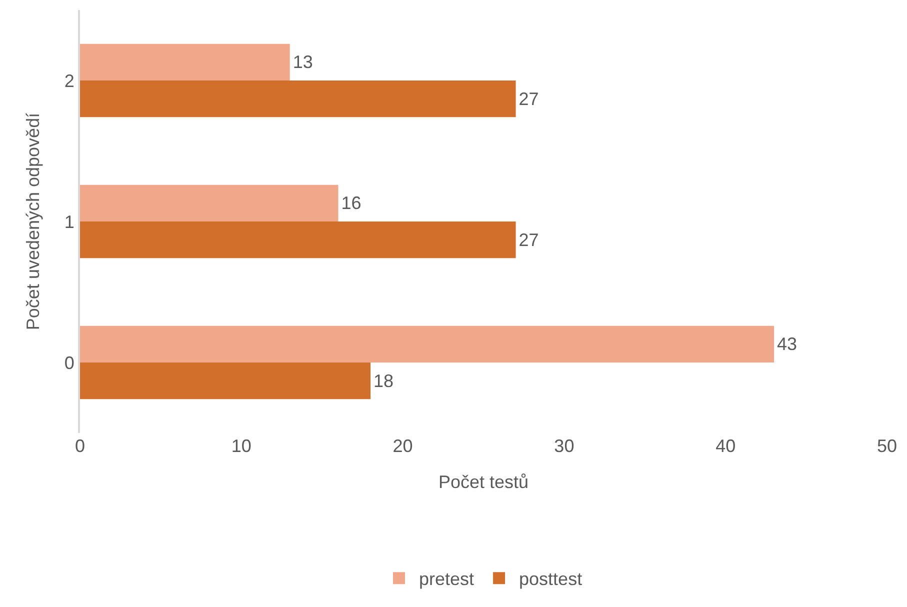 The image size is (907, 607). I want to click on data-label: 16, so click(351, 203).